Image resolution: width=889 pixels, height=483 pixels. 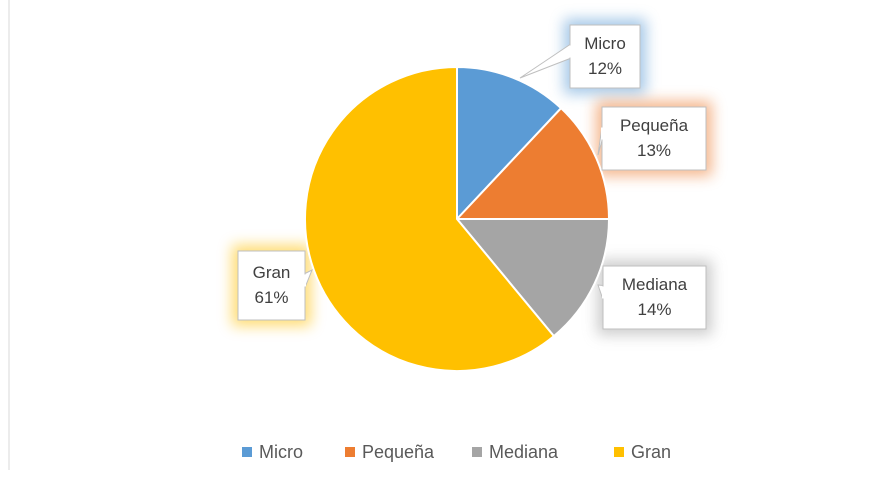 I want to click on legend-label: Micro, so click(x=281, y=452).